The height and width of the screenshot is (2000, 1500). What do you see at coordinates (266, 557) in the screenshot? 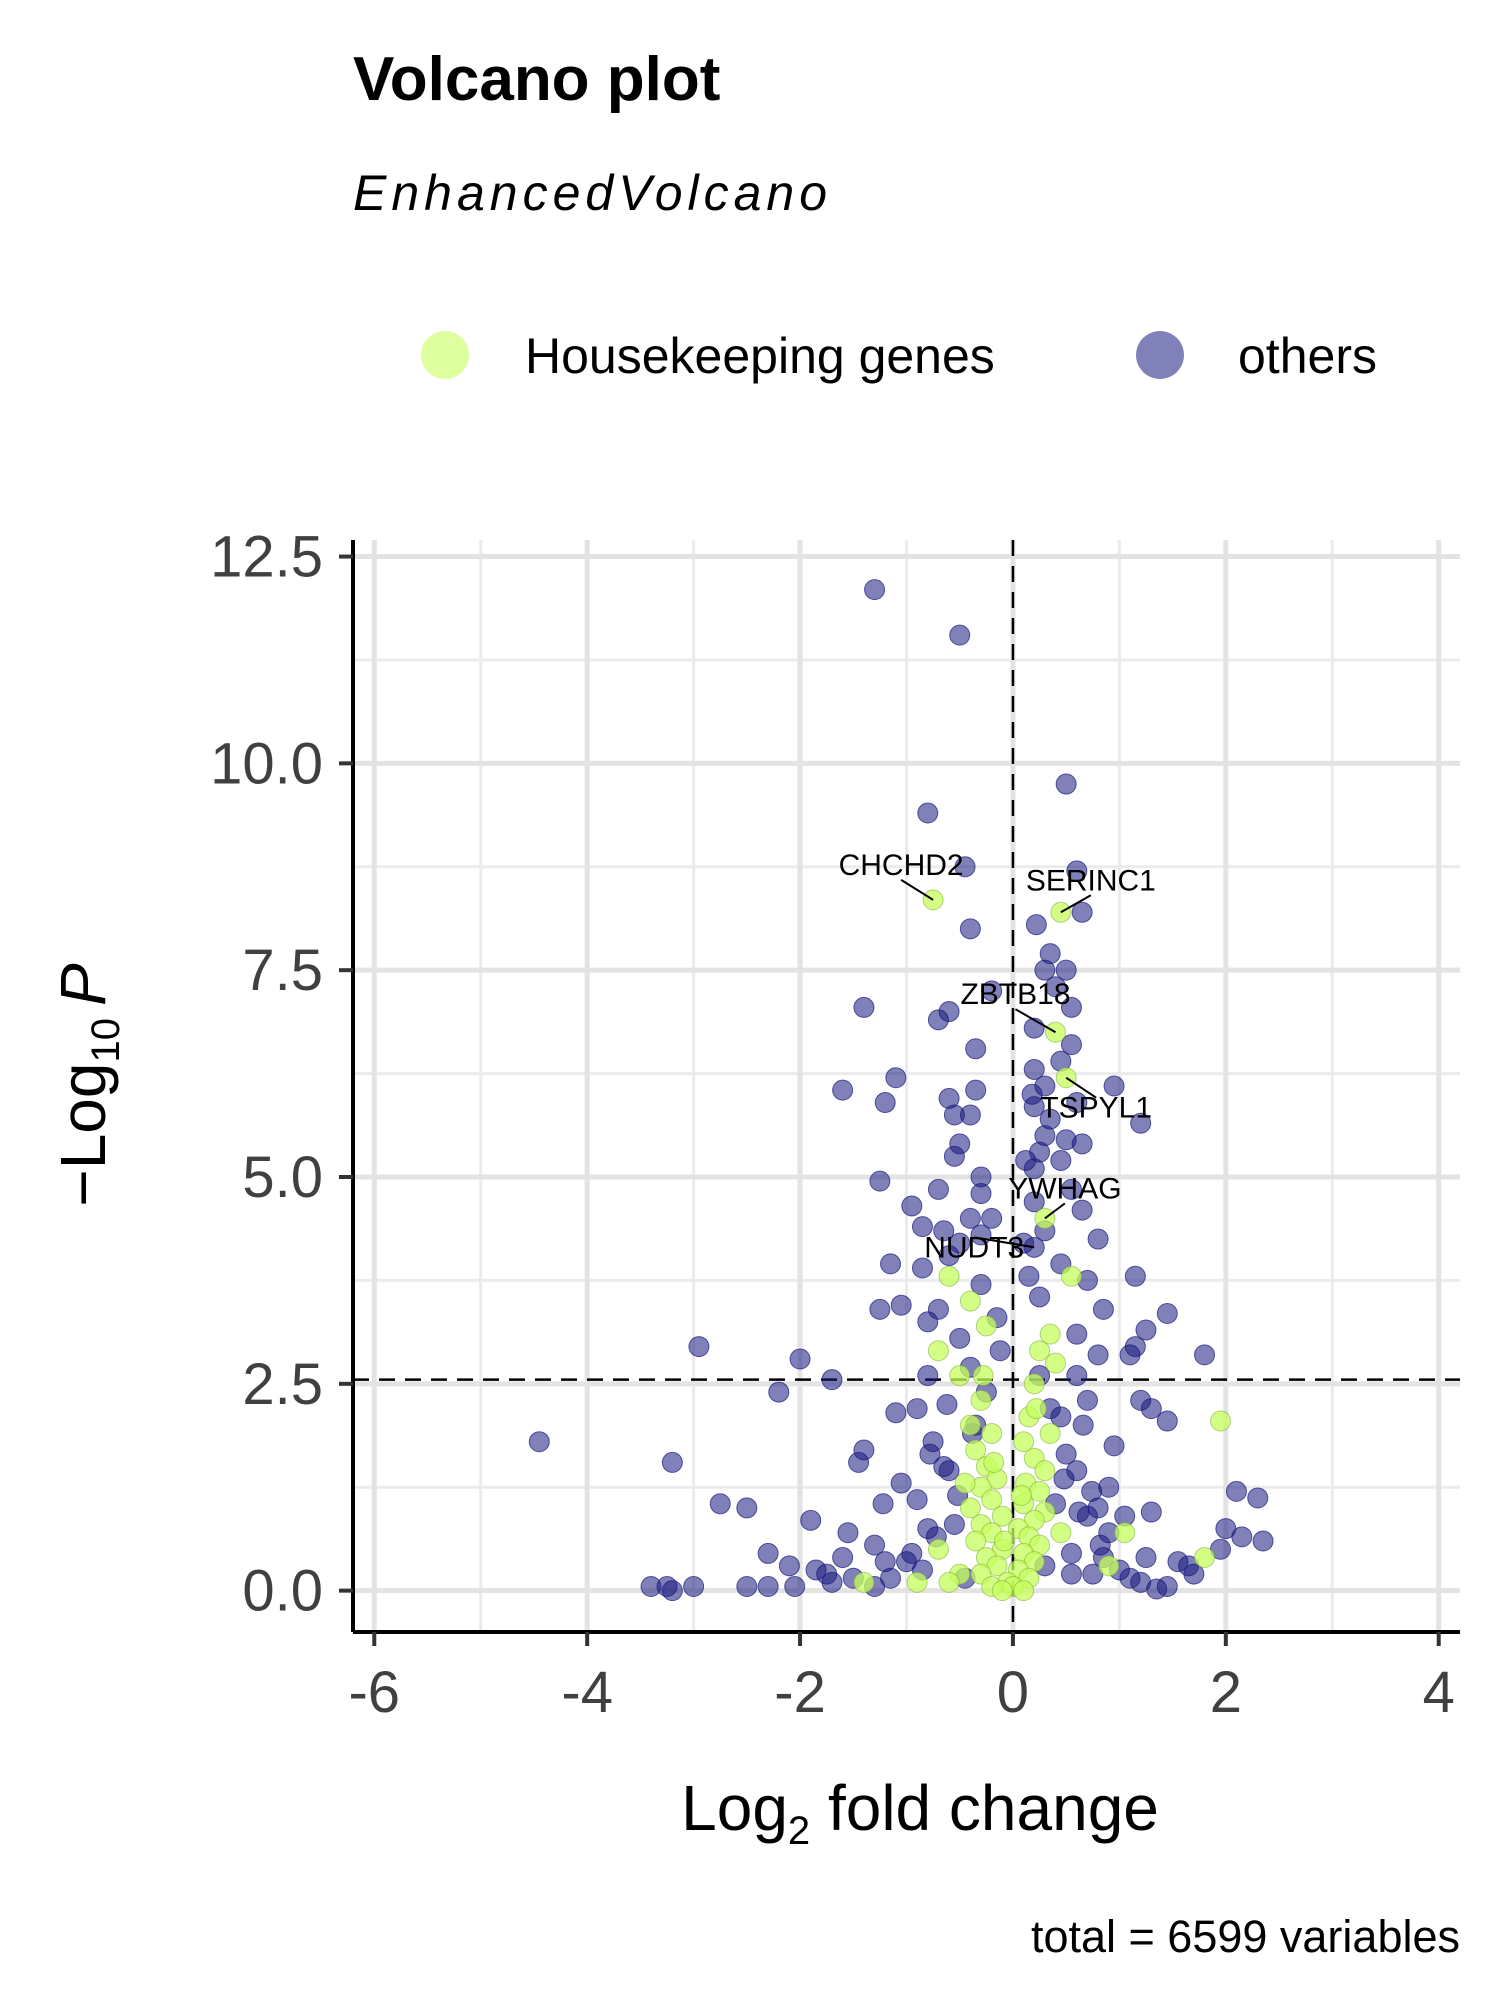
I see `y-tick-label: 12.5` at bounding box center [266, 557].